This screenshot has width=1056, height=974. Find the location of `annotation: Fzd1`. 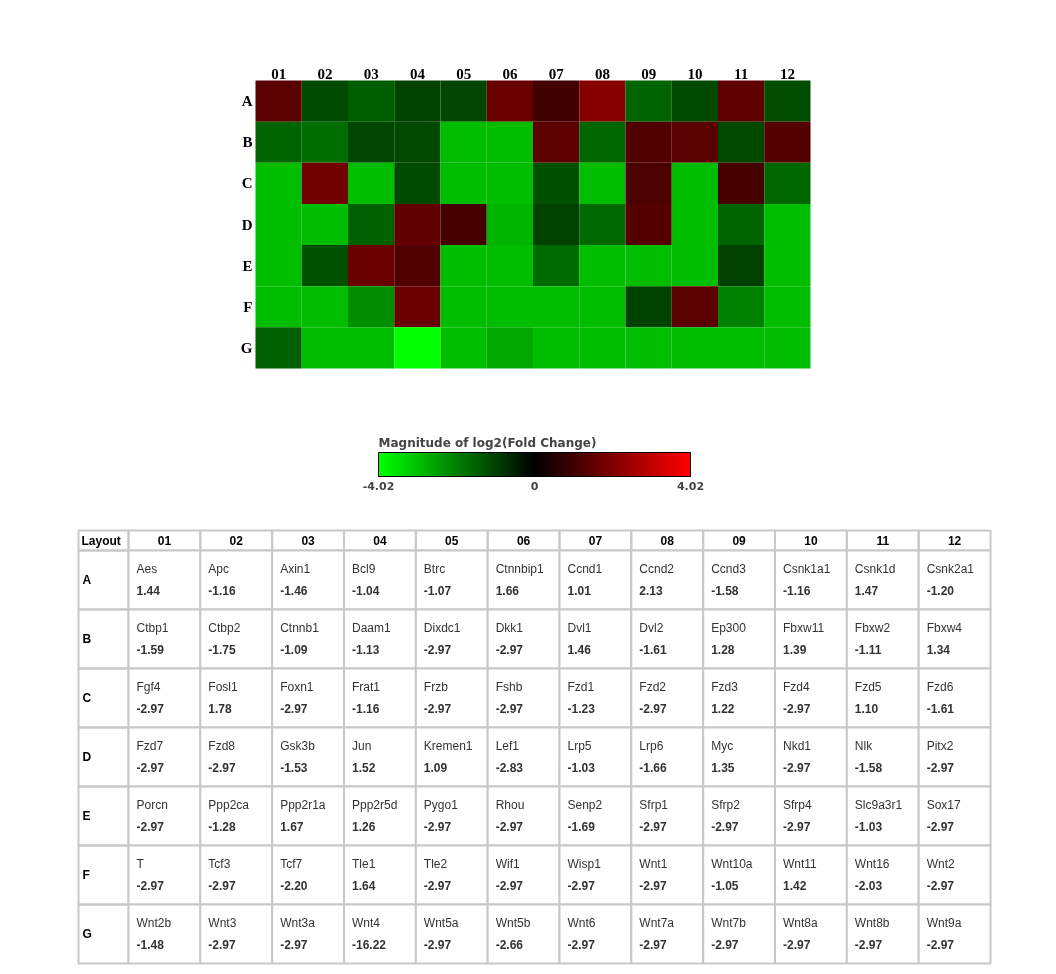

annotation: Fzd1 is located at coordinates (581, 686).